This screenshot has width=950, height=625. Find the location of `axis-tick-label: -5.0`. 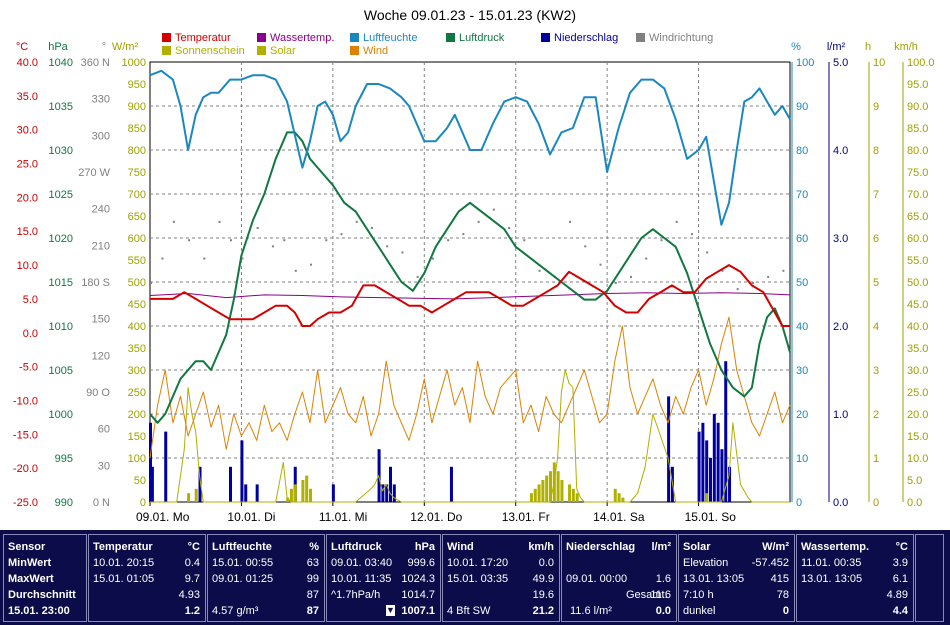

axis-tick-label: -5.0 is located at coordinates (28, 368).